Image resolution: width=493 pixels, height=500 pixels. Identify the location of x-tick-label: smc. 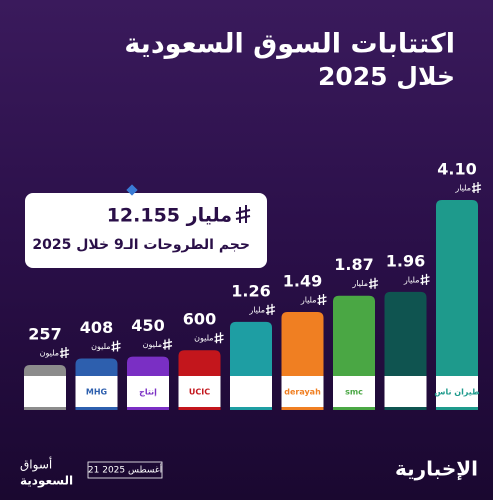
(354, 392).